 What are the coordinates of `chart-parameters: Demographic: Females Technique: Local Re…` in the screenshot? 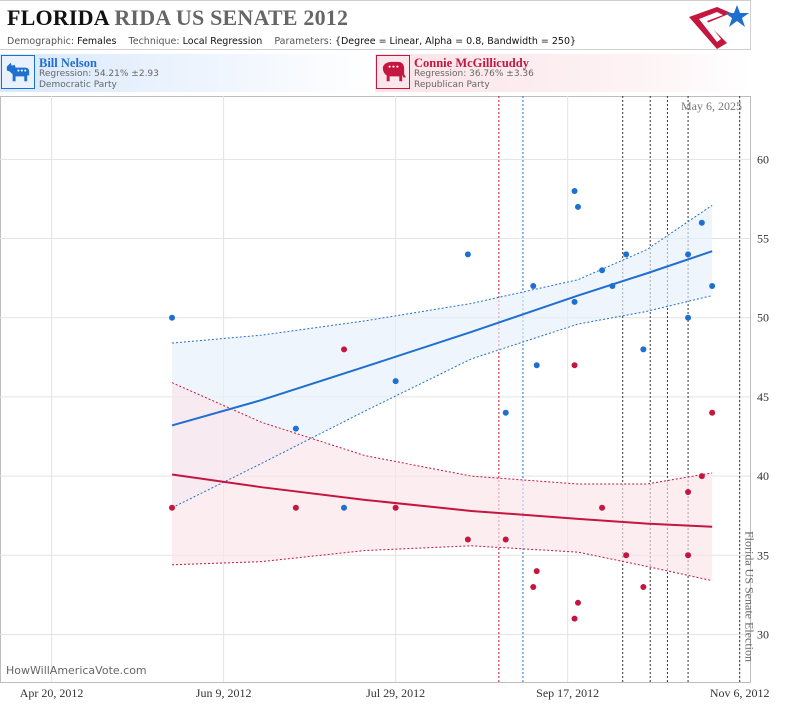 It's located at (291, 41).